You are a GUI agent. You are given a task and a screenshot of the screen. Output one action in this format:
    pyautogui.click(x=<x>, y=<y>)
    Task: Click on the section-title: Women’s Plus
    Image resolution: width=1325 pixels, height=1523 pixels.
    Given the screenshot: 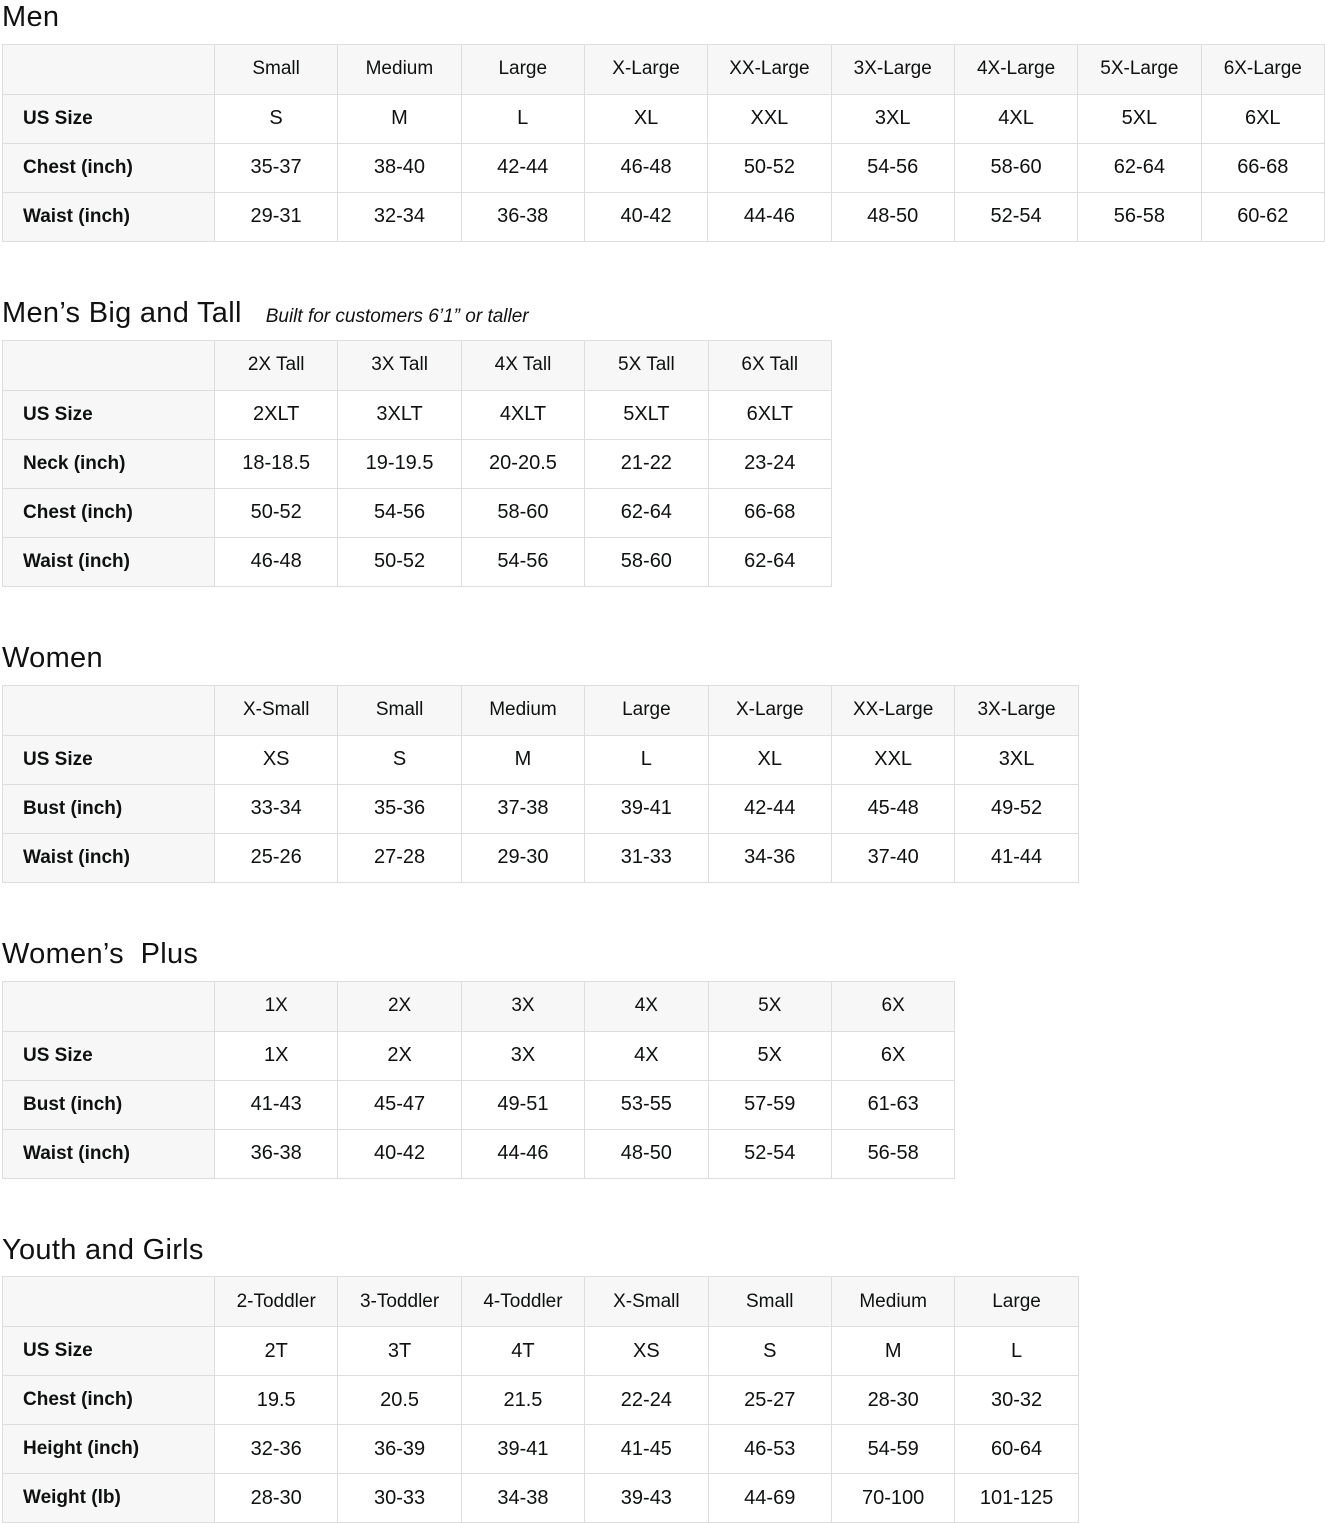 What is the action you would take?
    pyautogui.click(x=100, y=953)
    